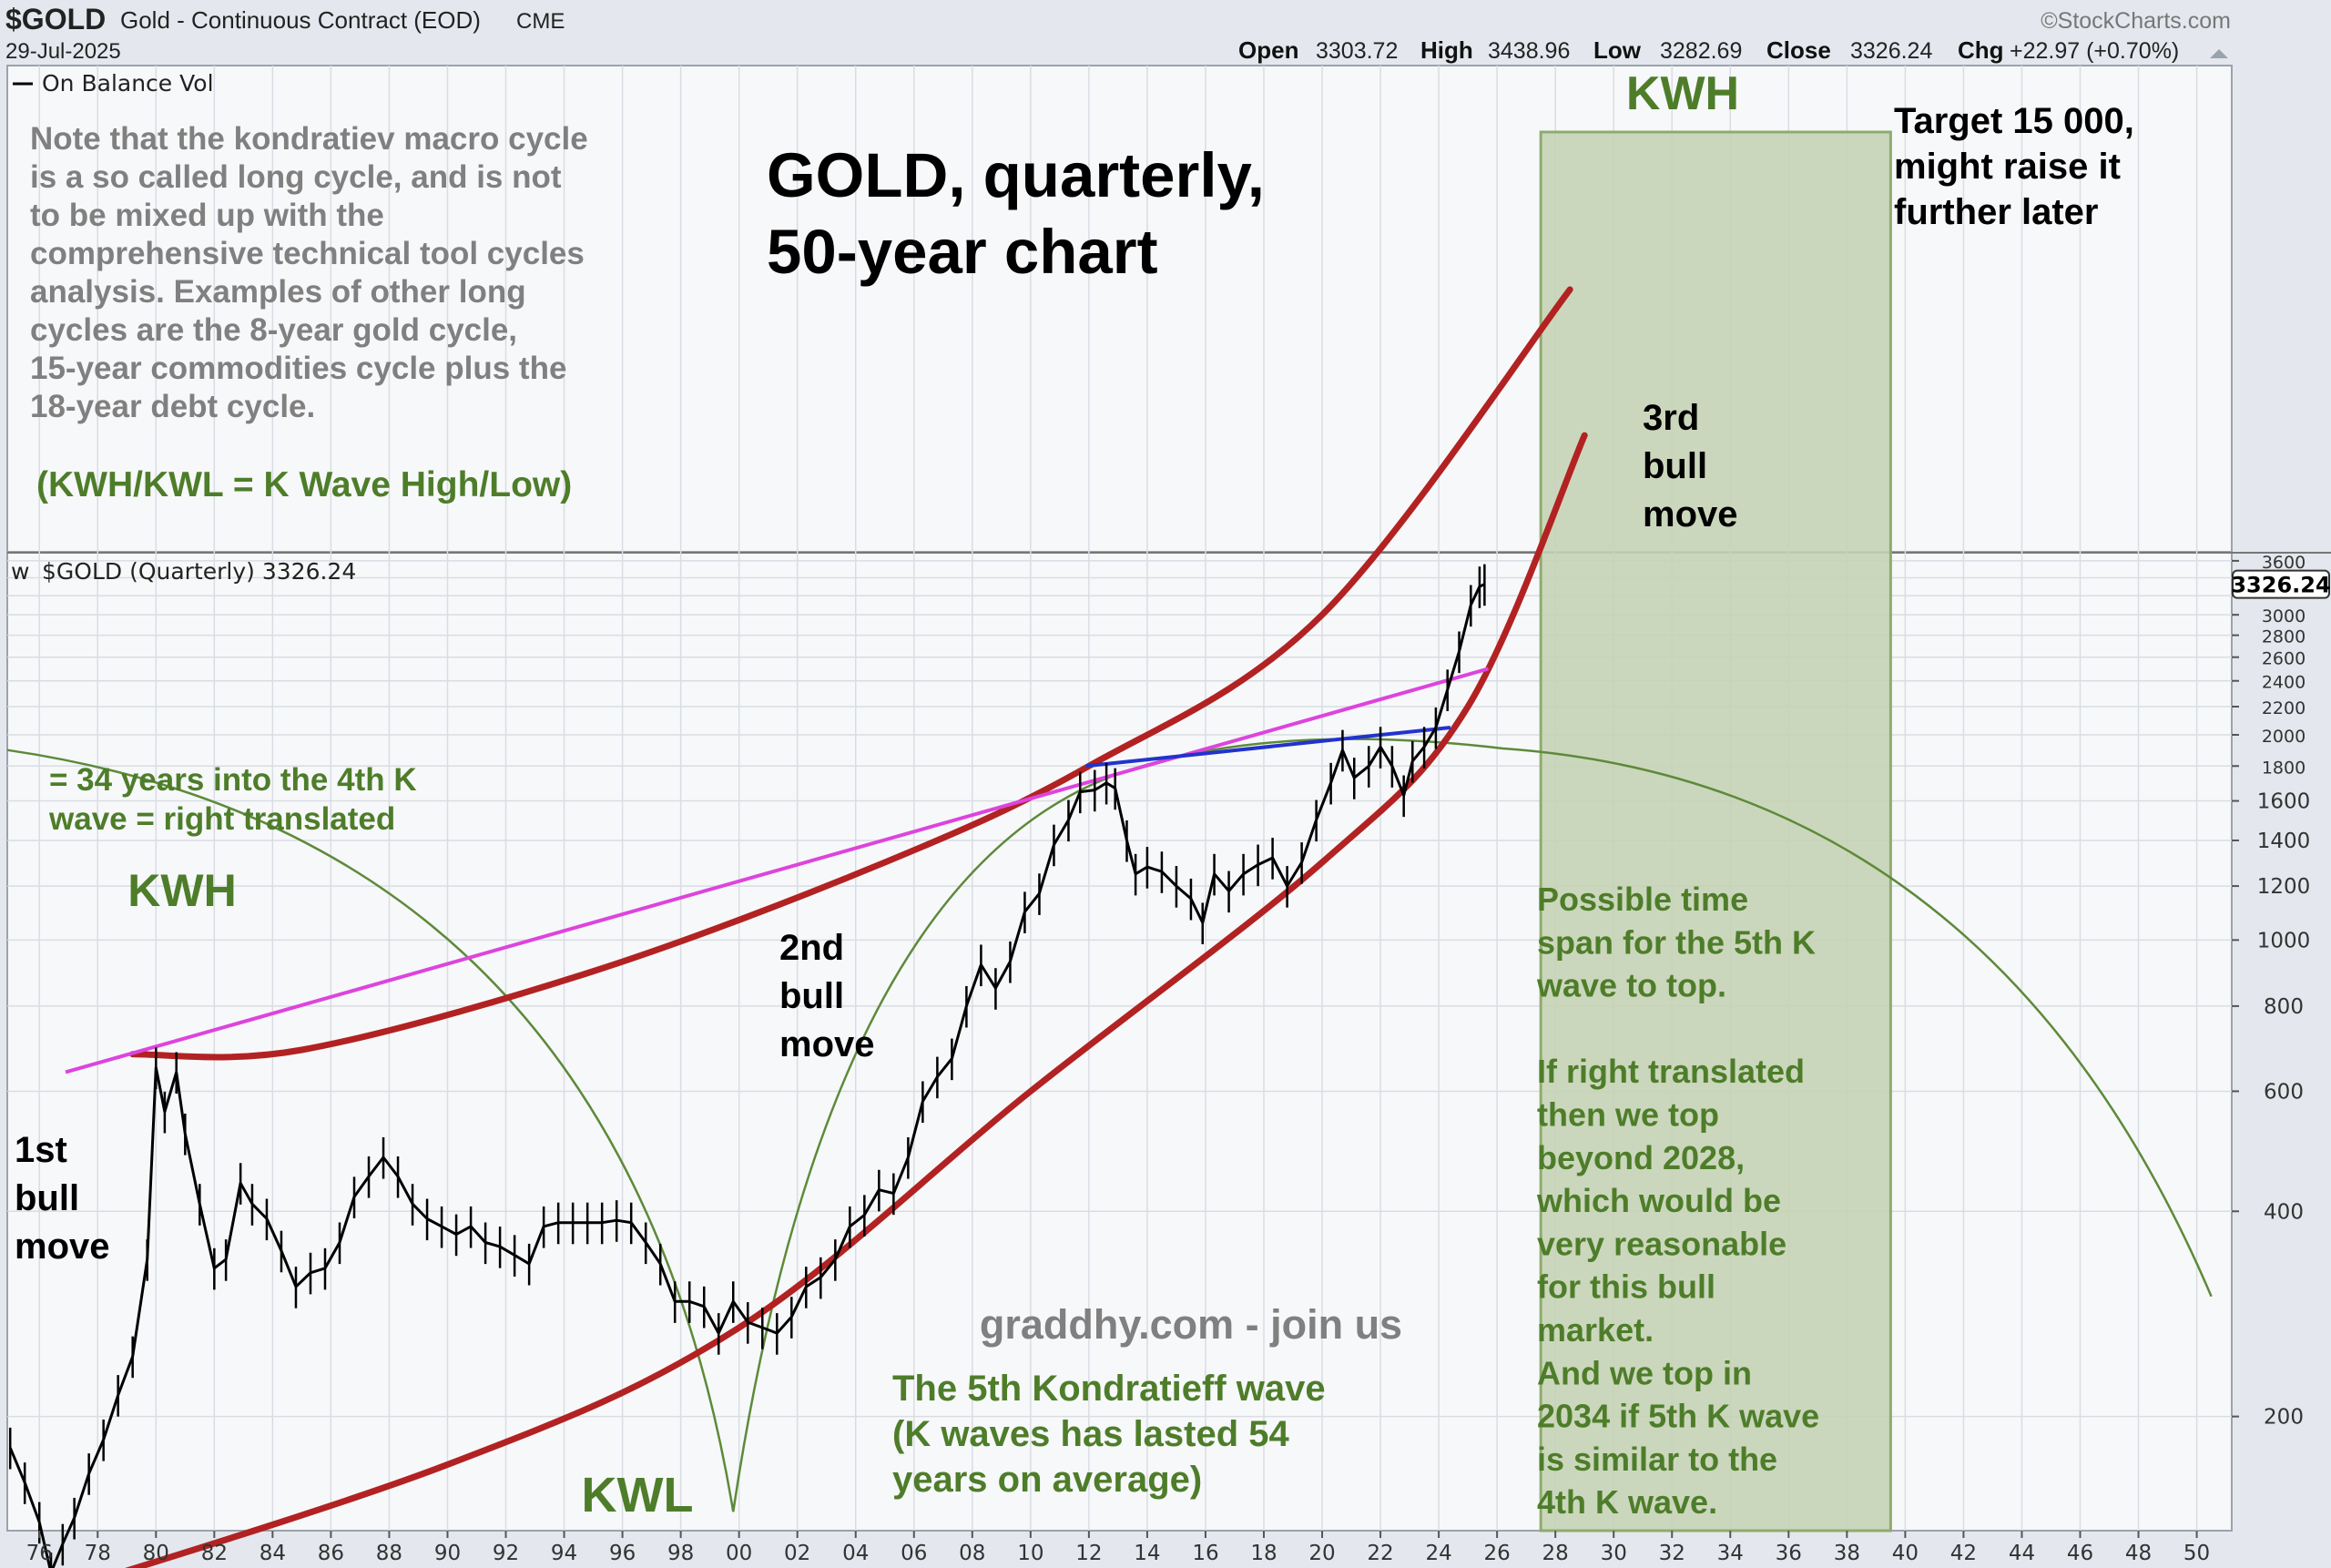 This screenshot has height=1568, width=2331. I want to click on header-name: Gold - Continuous Contract (EOD), so click(300, 20).